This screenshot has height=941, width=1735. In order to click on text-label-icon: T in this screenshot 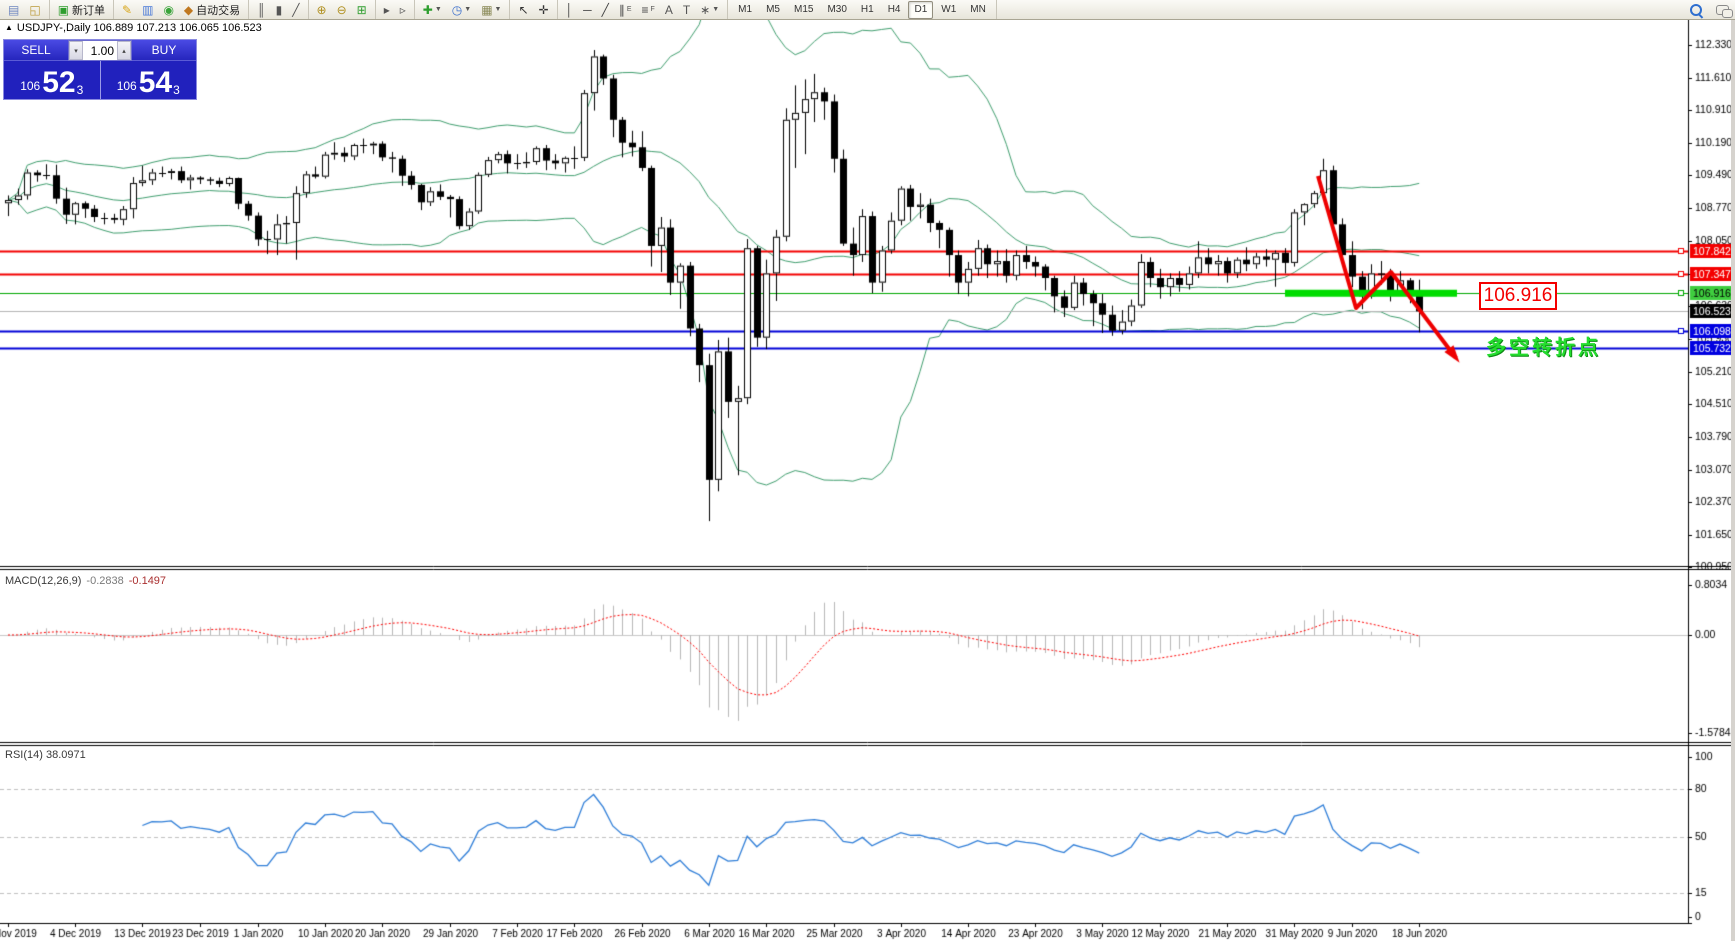, I will do `click(686, 9)`.